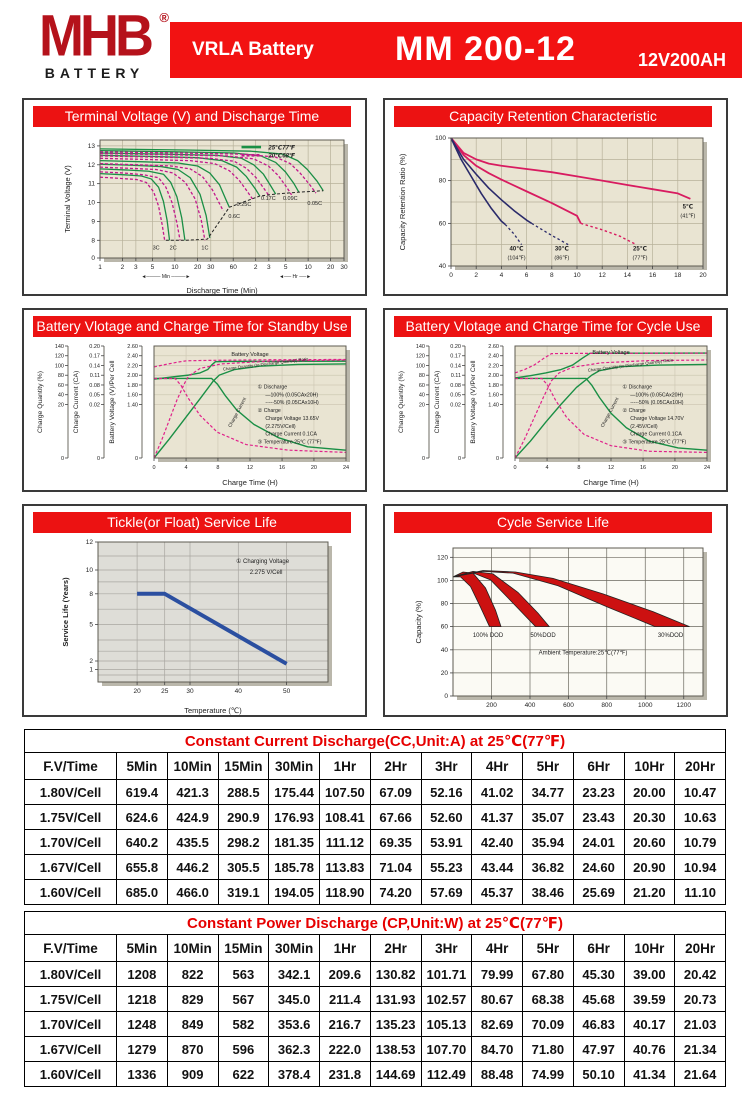  I want to click on table-cell: 35.94, so click(548, 842).